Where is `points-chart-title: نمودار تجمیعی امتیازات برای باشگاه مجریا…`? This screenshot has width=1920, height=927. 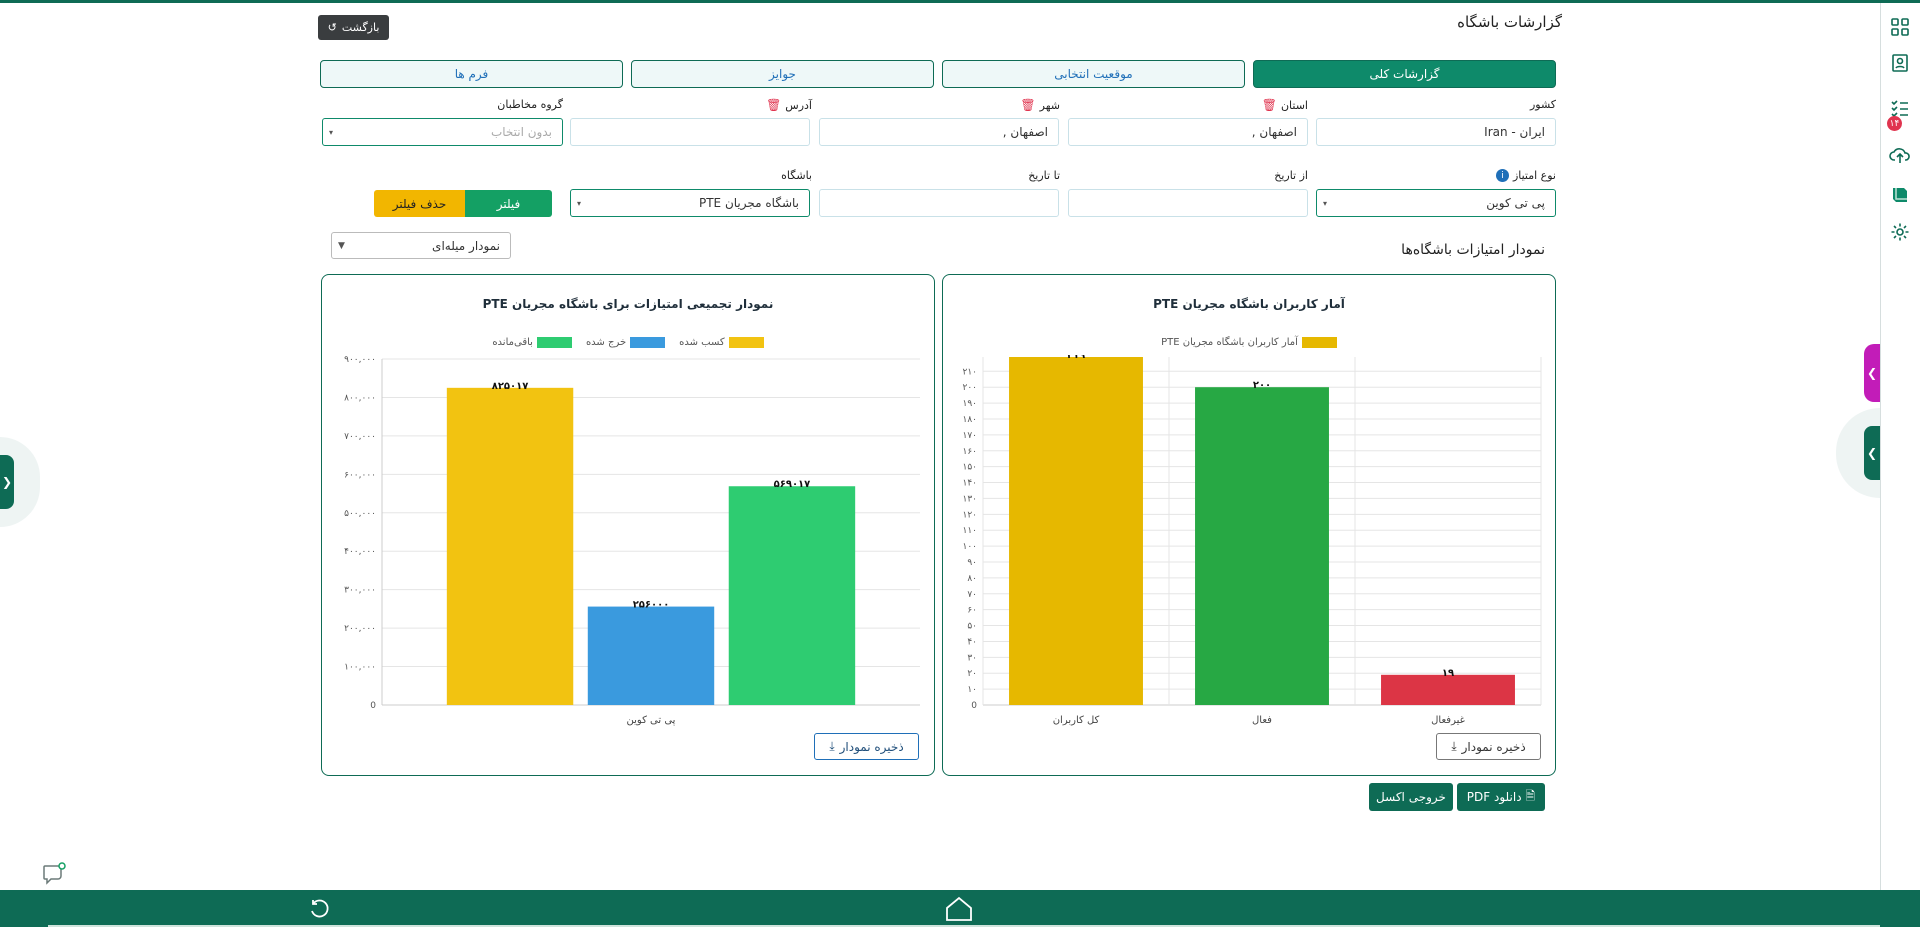 points-chart-title: نمودار تجمیعی امتیازات برای باشگاه مجریا… is located at coordinates (628, 304).